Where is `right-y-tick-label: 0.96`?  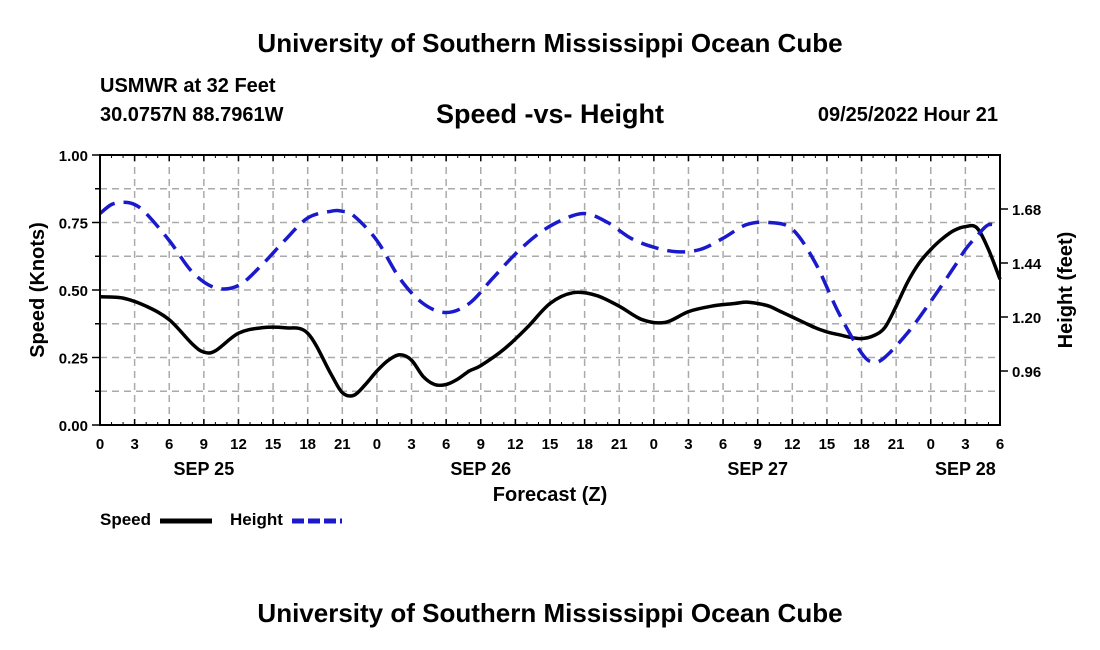 right-y-tick-label: 0.96 is located at coordinates (1026, 372).